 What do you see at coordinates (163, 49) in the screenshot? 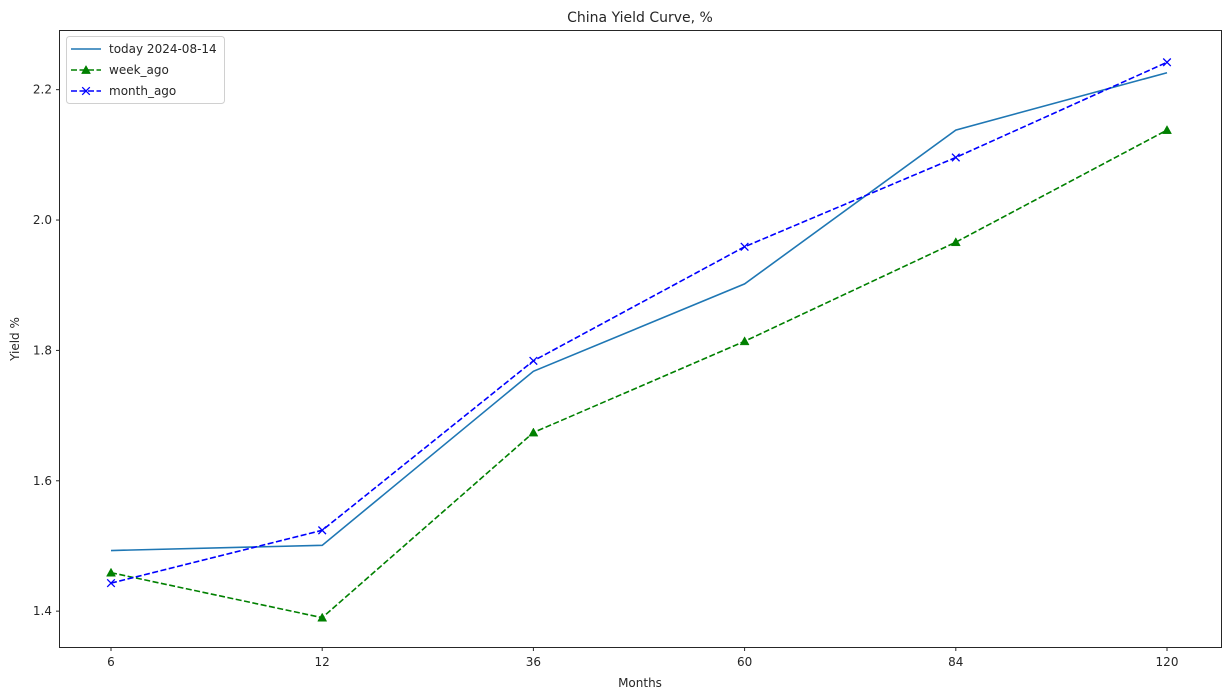
I see `legend-label: today 2024-08-14` at bounding box center [163, 49].